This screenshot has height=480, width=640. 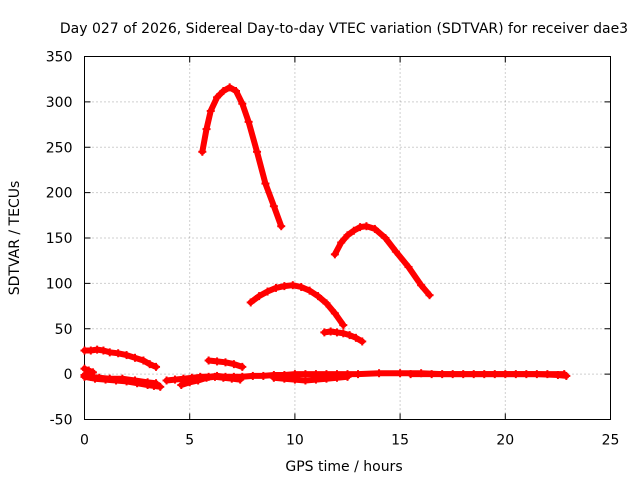 I want to click on x-tick-label: 15, so click(x=400, y=441).